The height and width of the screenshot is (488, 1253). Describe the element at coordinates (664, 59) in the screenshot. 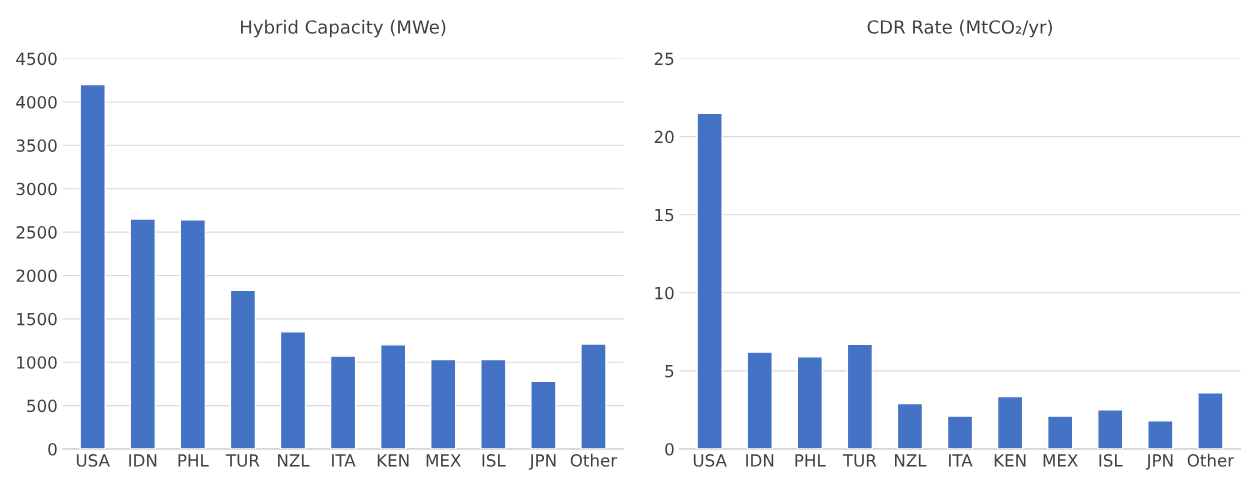

I see `y-tick-label: 25` at that location.